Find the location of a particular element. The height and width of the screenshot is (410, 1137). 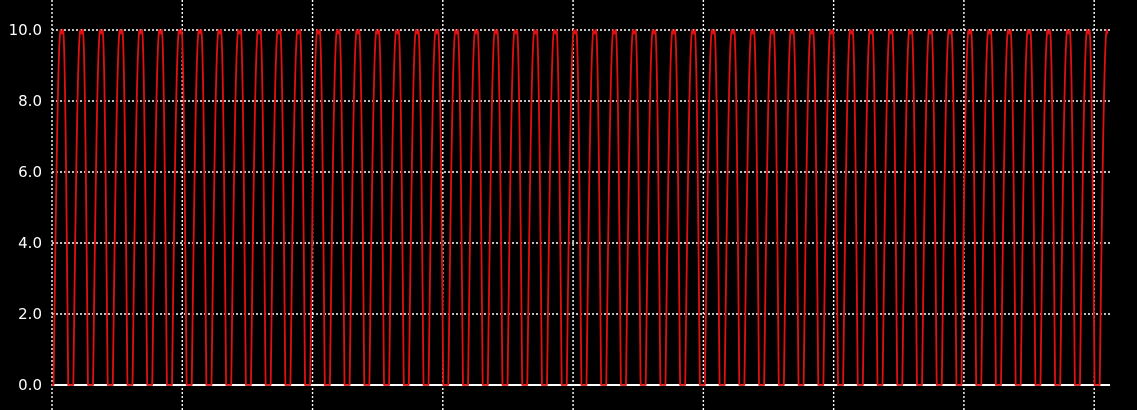

y-tick-label: 10.0 is located at coordinates (25, 30).